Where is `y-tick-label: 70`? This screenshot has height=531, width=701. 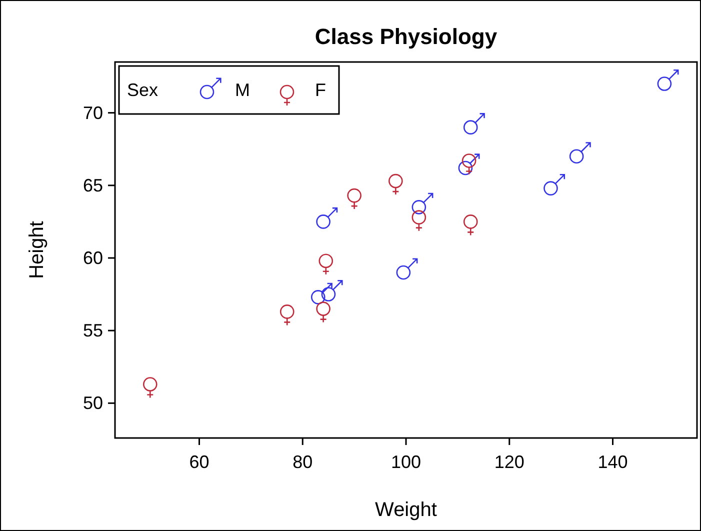 y-tick-label: 70 is located at coordinates (92, 112).